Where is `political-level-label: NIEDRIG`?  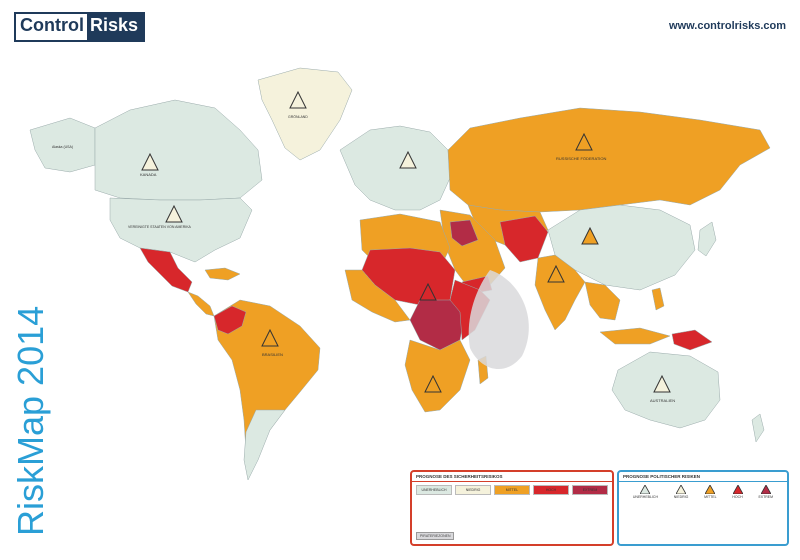
political-level-label: NIEDRIG is located at coordinates (681, 497).